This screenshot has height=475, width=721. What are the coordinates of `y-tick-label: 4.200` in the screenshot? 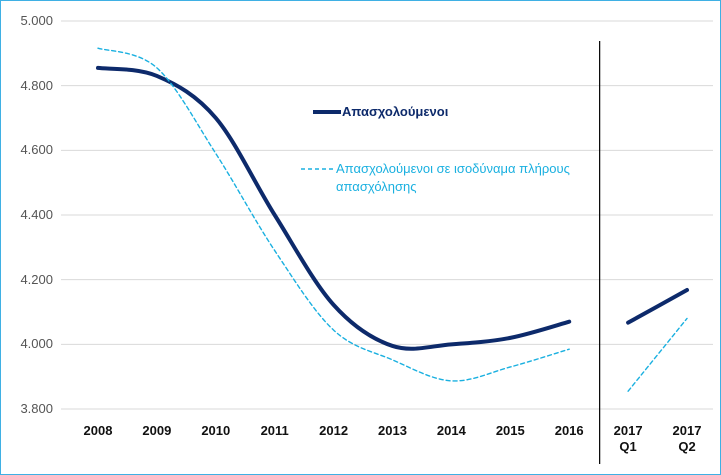 It's located at (36, 279).